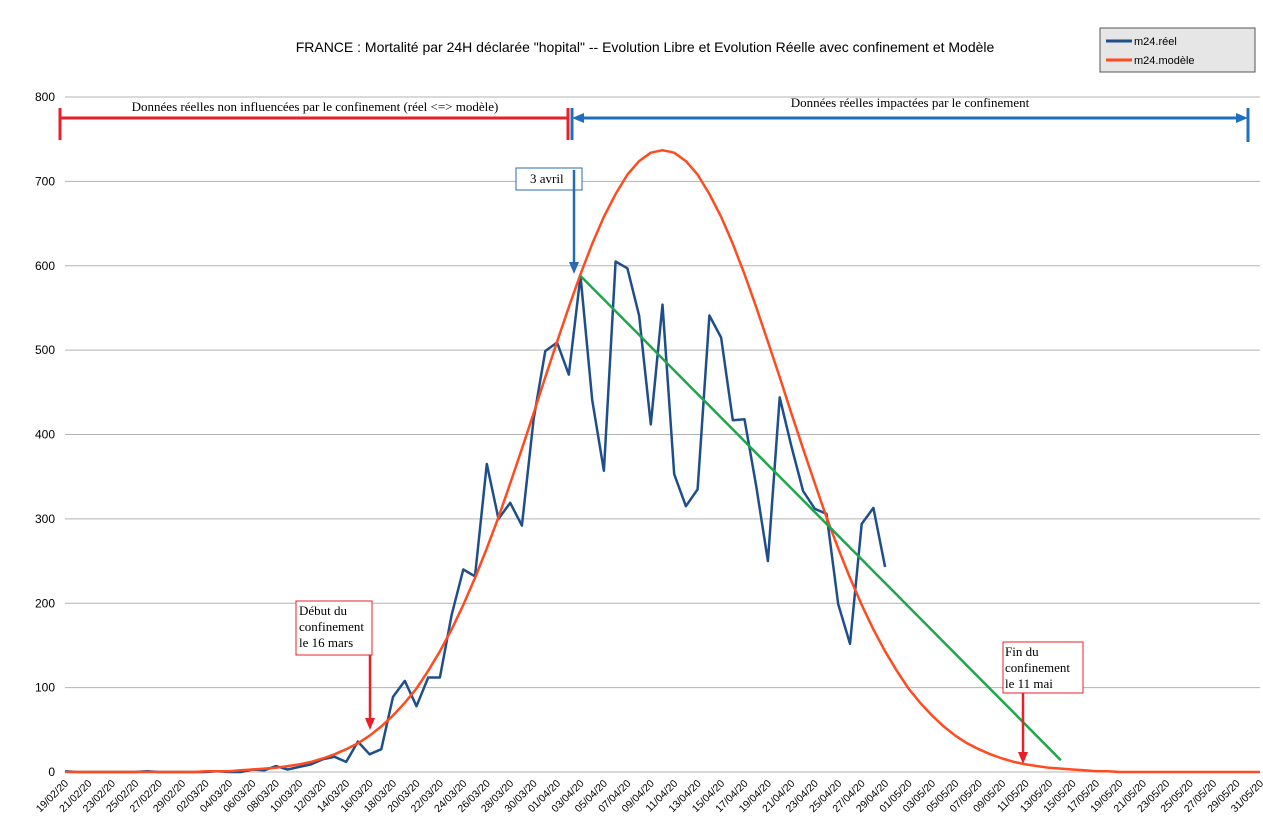  I want to click on y-tick-label: 400, so click(45, 435).